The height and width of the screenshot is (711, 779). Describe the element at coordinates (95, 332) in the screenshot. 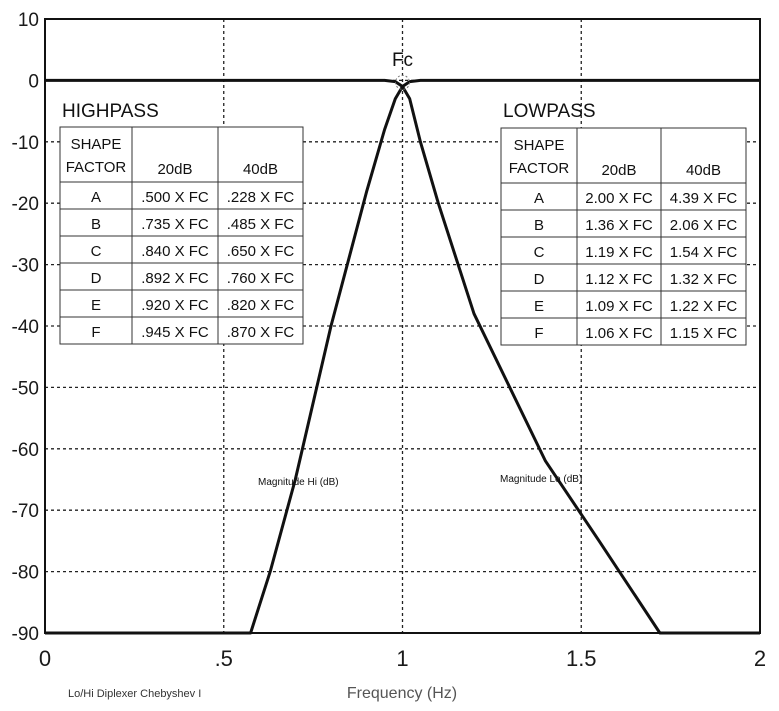

I see `highpass-cell: F` at that location.